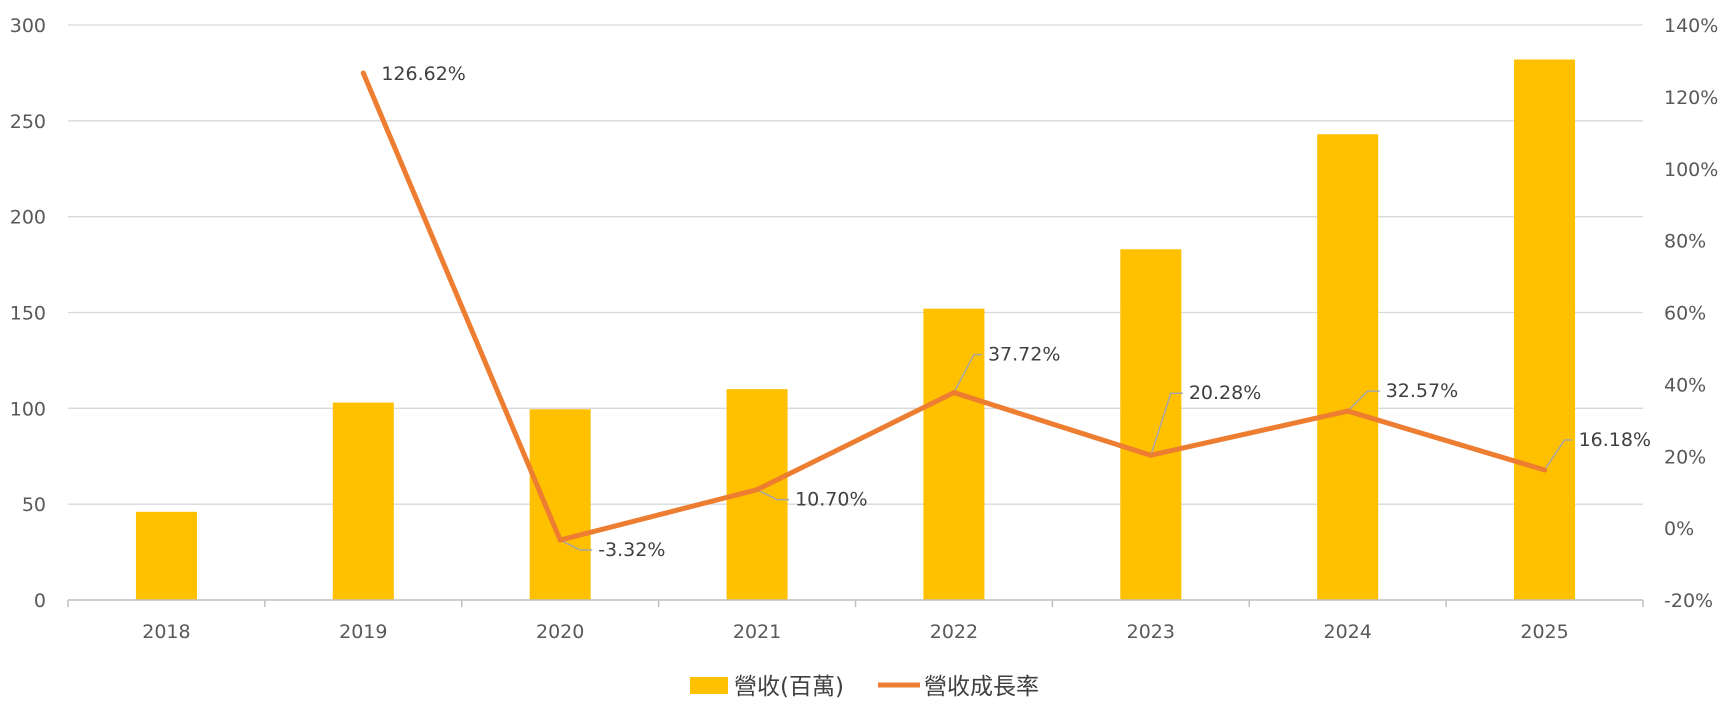 Image resolution: width=1725 pixels, height=714 pixels. What do you see at coordinates (423, 74) in the screenshot?
I see `growth-data-label: 126.62%` at bounding box center [423, 74].